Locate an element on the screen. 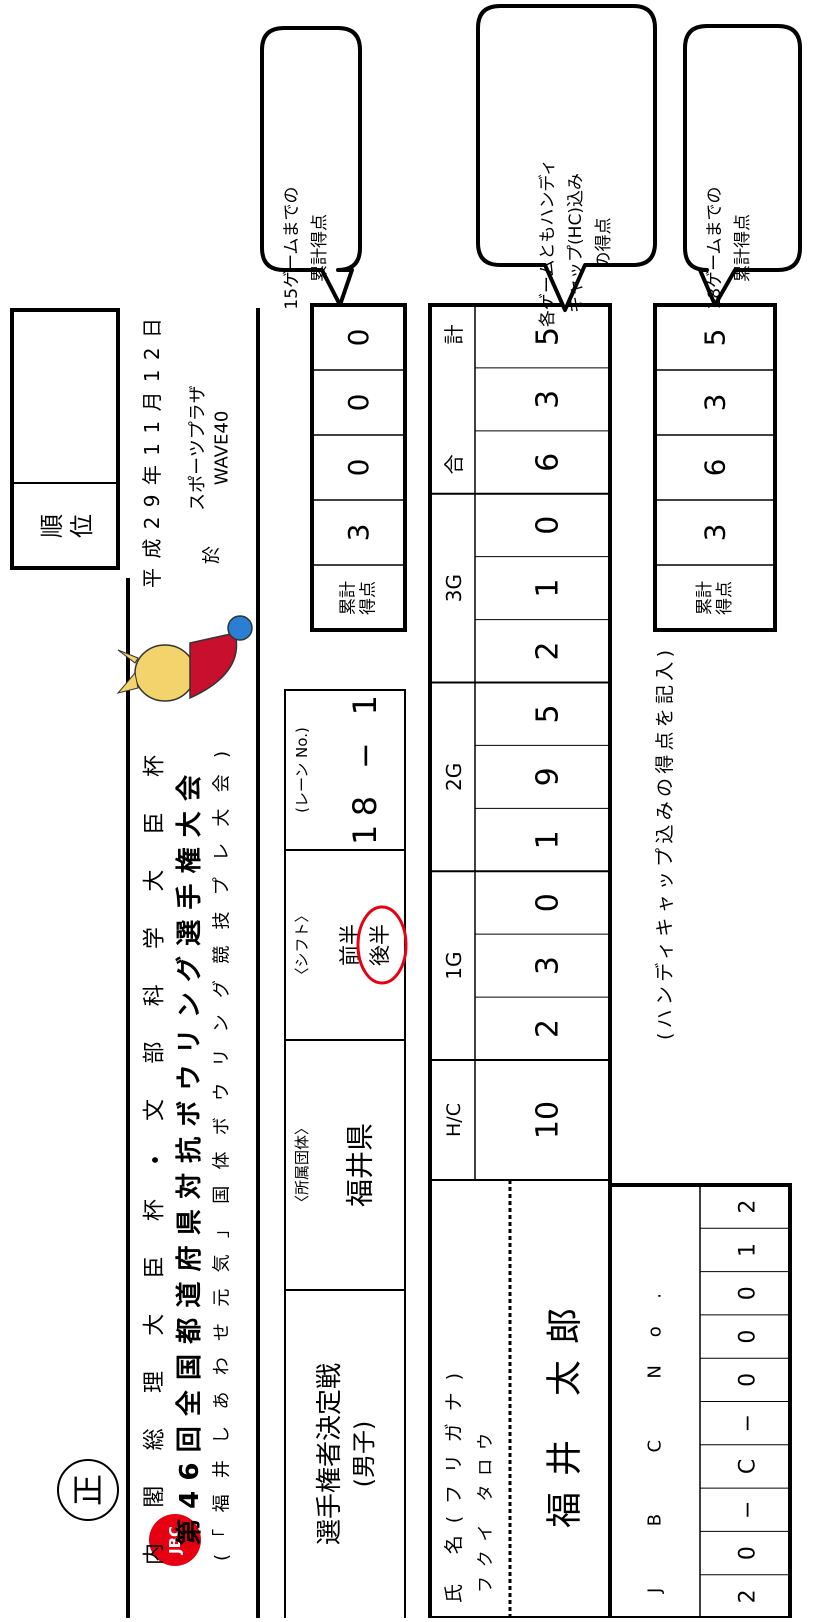 The height and width of the screenshot is (1622, 822). callout-text: の得点 is located at coordinates (604, 243).